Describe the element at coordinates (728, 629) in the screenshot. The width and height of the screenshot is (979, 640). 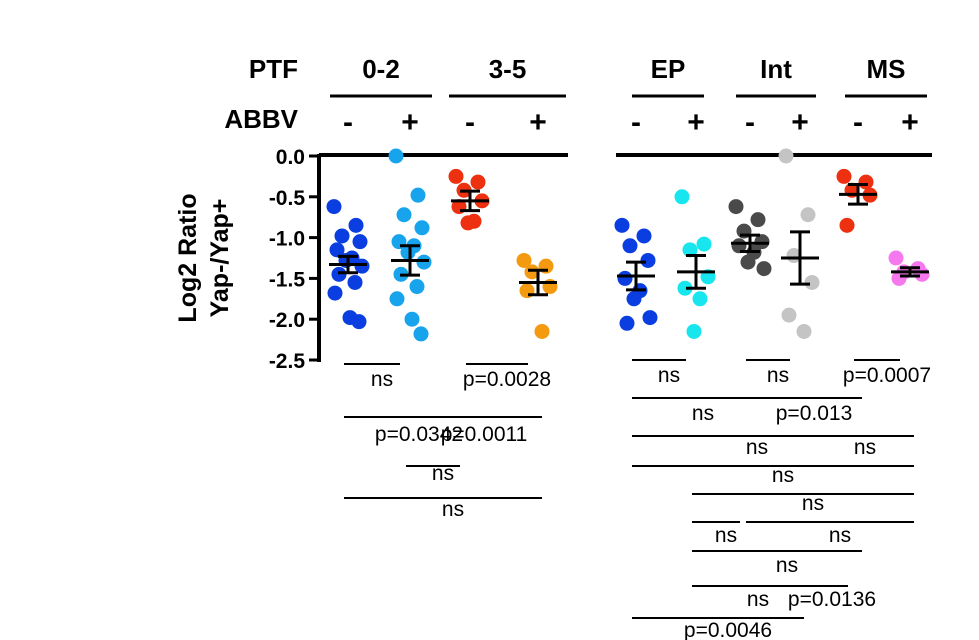
I see `bracket-label: p=0.0046` at that location.